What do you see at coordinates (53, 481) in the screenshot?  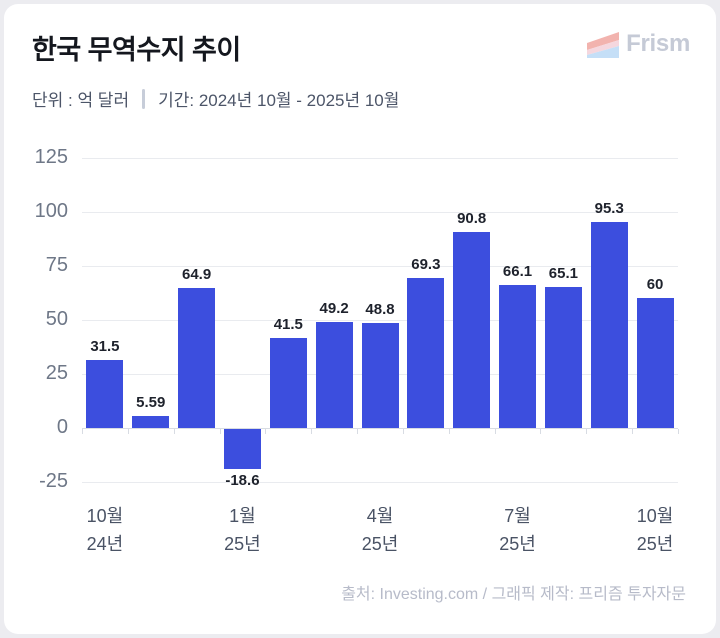 I see `y-axis-label: -25` at bounding box center [53, 481].